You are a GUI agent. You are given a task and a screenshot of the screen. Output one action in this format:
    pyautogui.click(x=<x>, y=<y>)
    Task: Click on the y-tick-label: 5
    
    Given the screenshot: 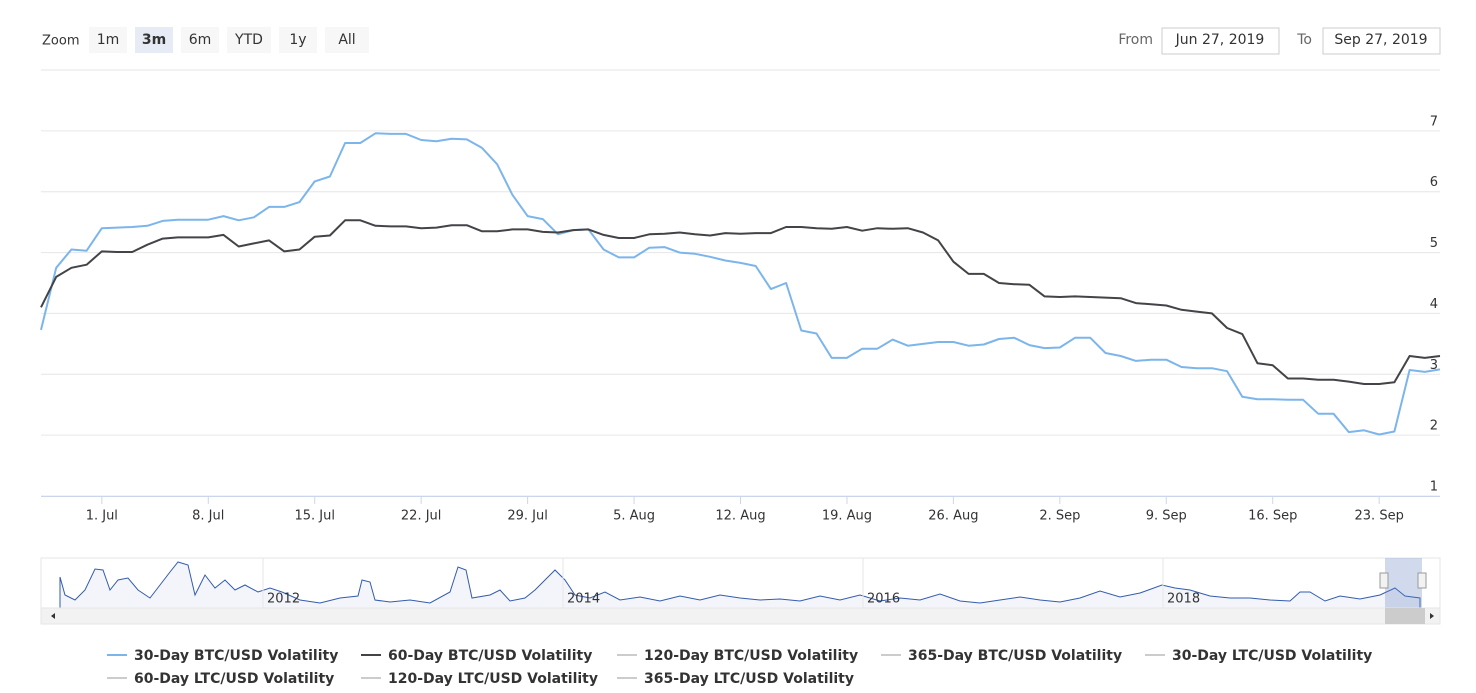 What is the action you would take?
    pyautogui.click(x=1434, y=243)
    